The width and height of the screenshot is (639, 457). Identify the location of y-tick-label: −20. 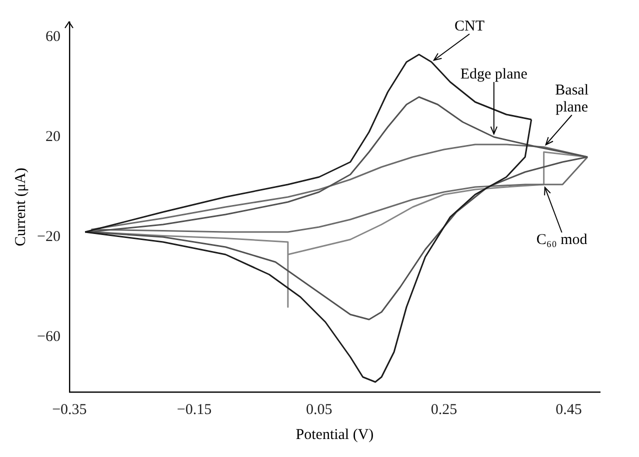
(48, 236).